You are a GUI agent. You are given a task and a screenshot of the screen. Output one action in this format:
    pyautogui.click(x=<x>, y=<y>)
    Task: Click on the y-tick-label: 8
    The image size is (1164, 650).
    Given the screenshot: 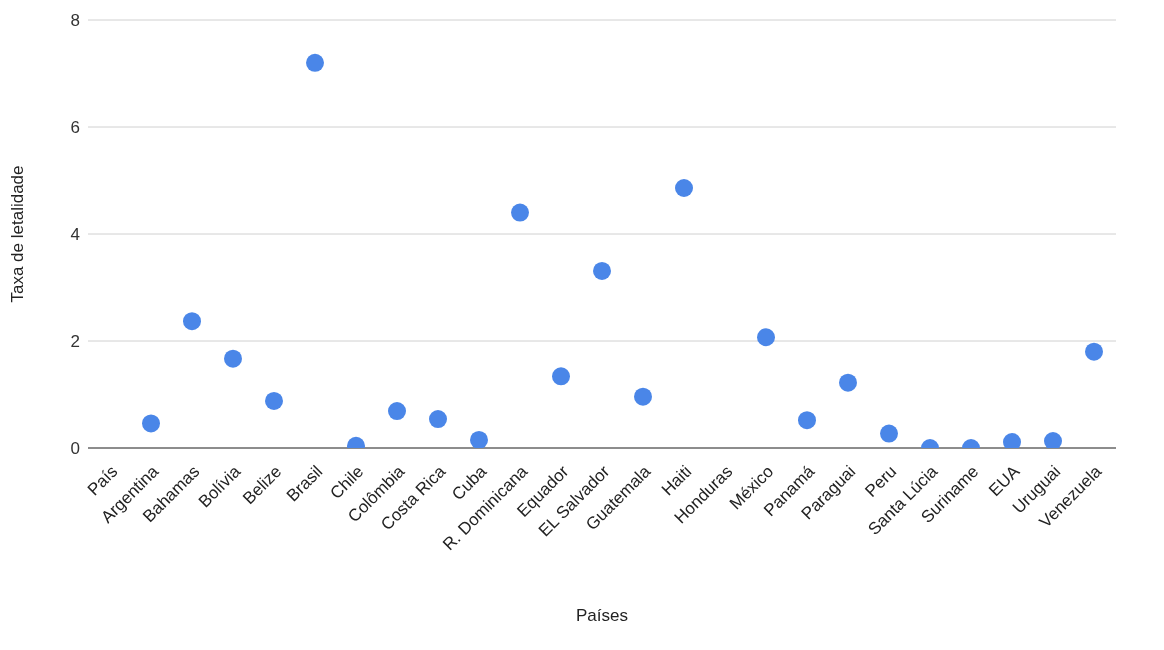 What is the action you would take?
    pyautogui.click(x=75, y=21)
    